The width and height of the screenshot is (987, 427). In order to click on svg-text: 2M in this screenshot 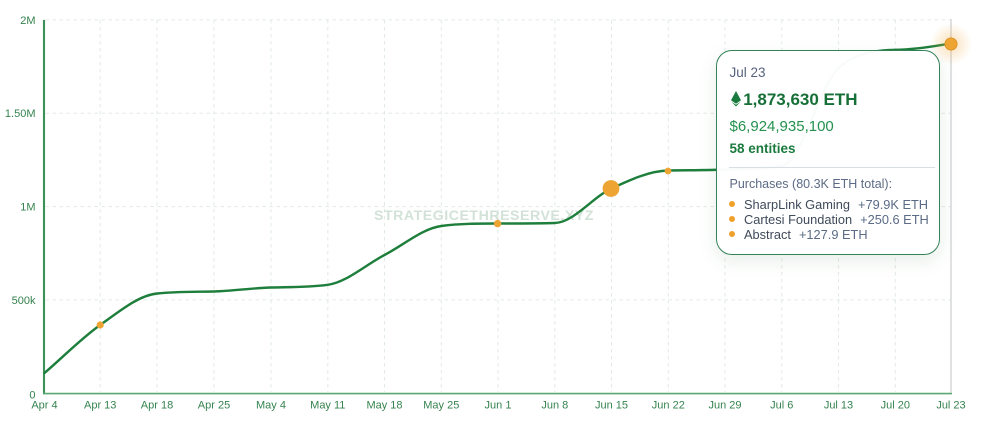, I will do `click(27, 21)`.